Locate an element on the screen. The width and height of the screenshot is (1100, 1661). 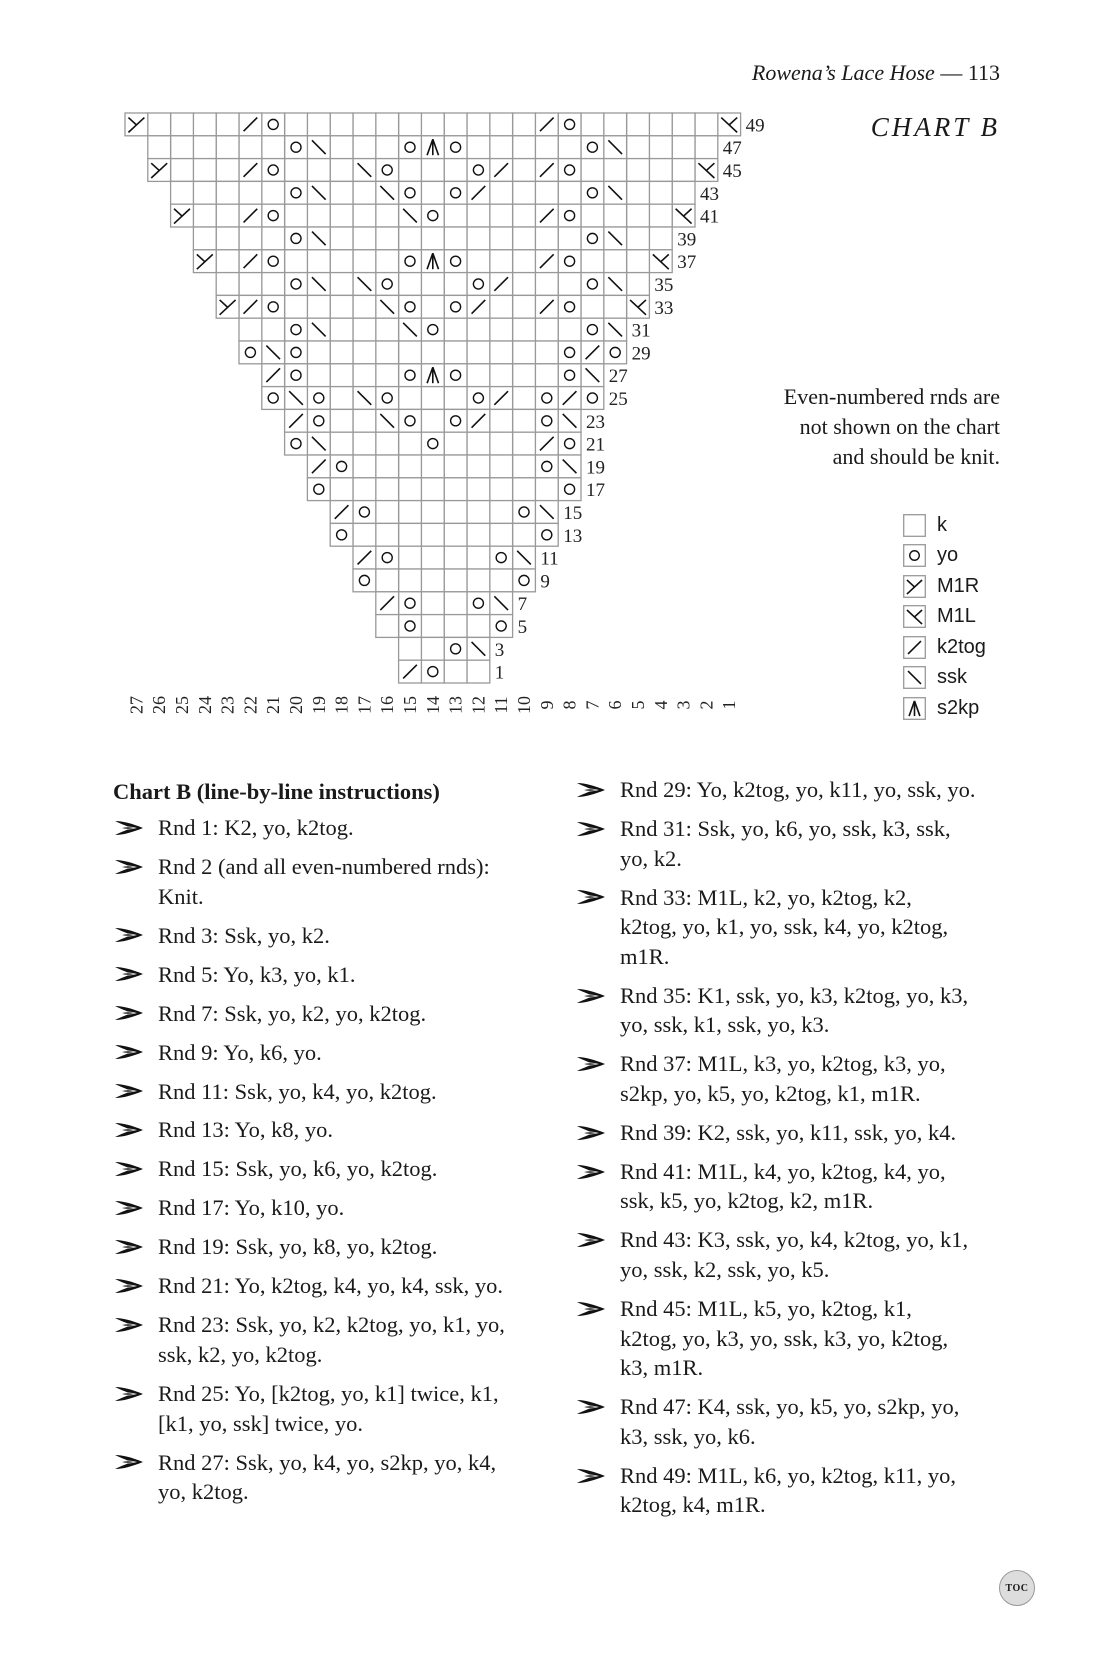
chart-row-49: 49 is located at coordinates (444, 124).